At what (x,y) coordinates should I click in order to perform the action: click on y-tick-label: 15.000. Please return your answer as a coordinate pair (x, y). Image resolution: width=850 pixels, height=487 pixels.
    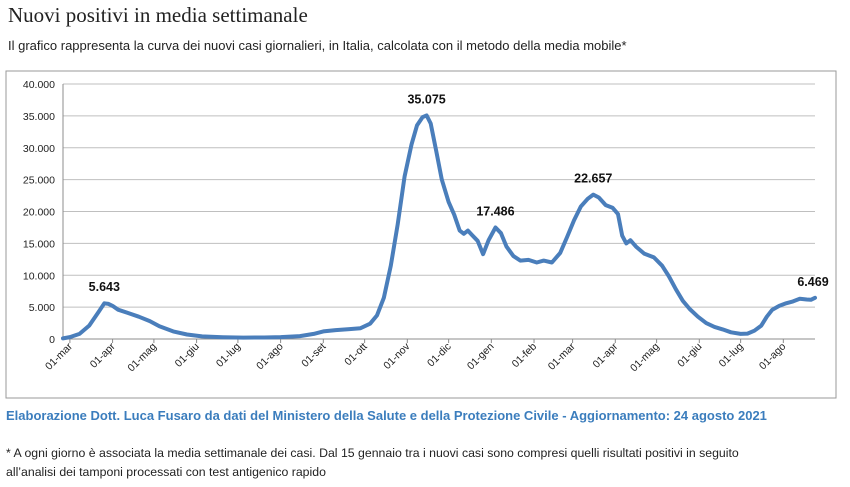
    Looking at the image, I should click on (39, 244).